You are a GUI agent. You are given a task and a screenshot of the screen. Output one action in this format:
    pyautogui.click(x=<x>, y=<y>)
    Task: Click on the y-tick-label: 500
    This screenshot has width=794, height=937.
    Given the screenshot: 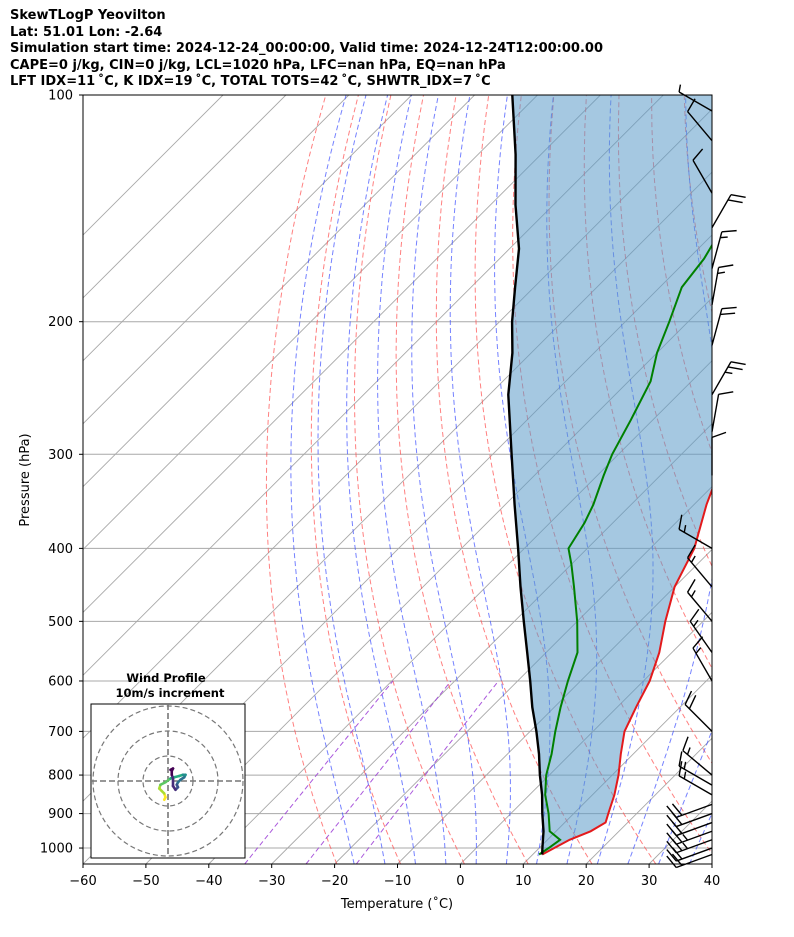 What is the action you would take?
    pyautogui.click(x=60, y=622)
    